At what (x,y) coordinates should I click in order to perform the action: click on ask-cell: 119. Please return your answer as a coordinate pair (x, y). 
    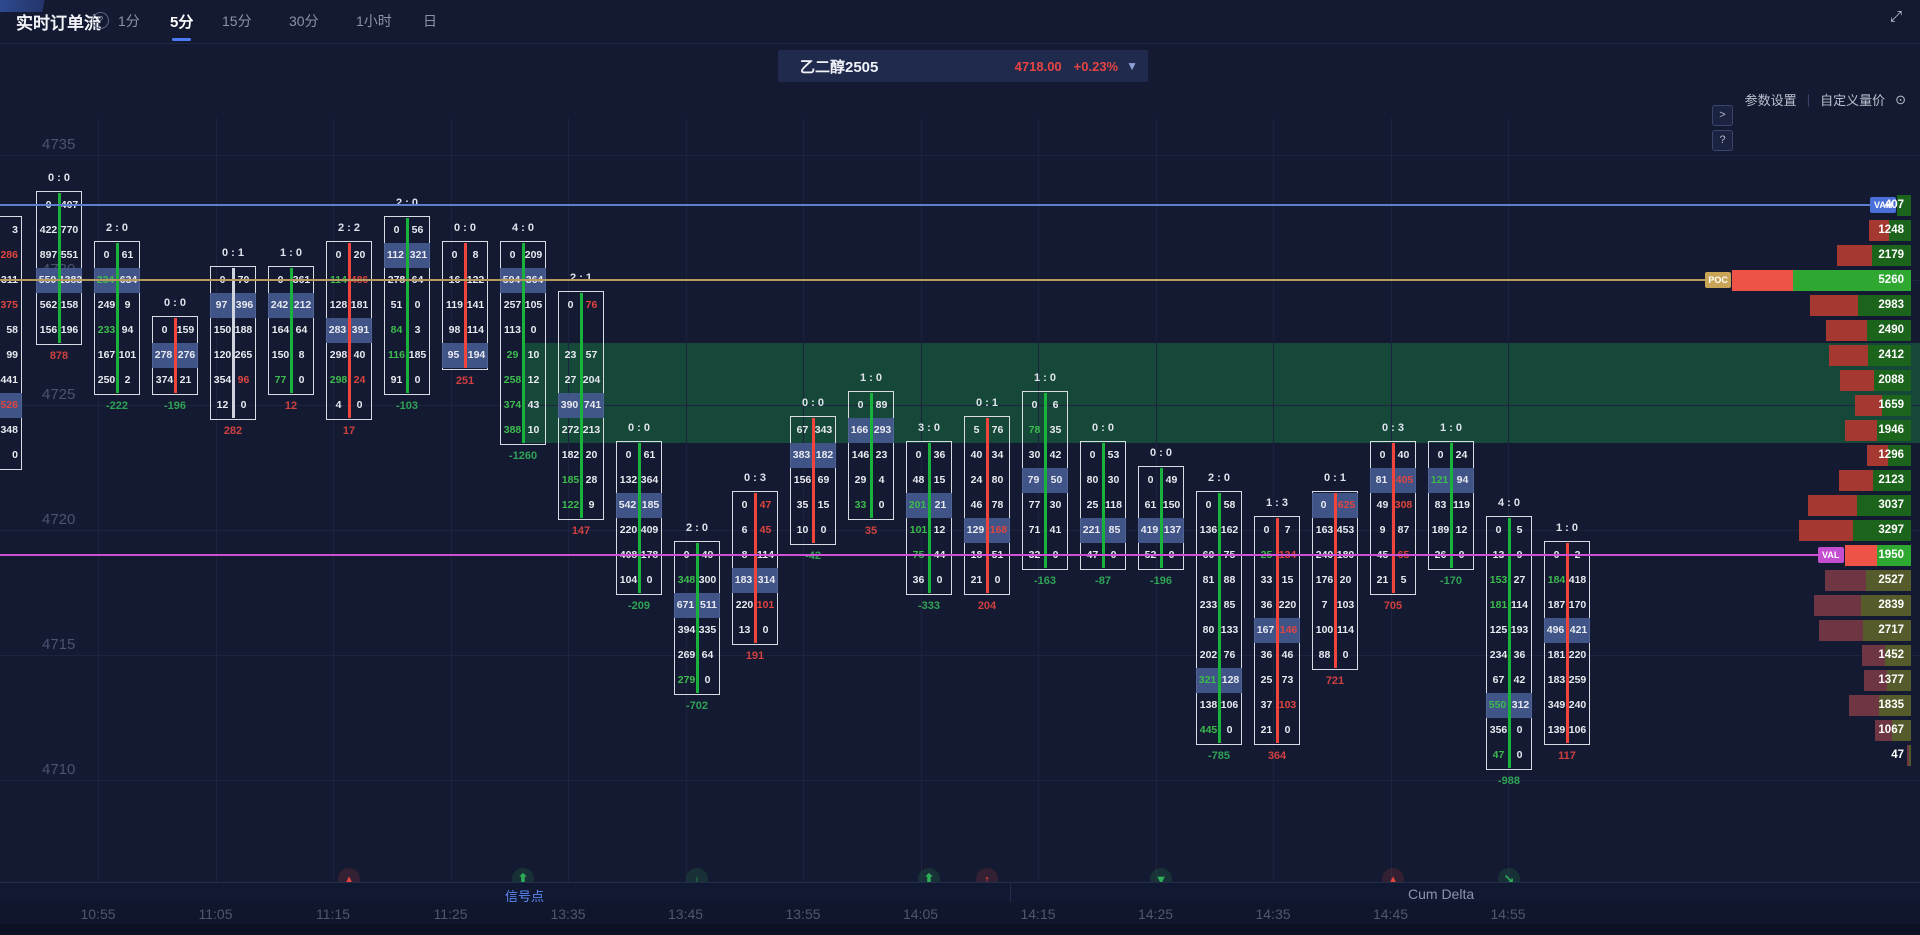
    Looking at the image, I should click on (1461, 505).